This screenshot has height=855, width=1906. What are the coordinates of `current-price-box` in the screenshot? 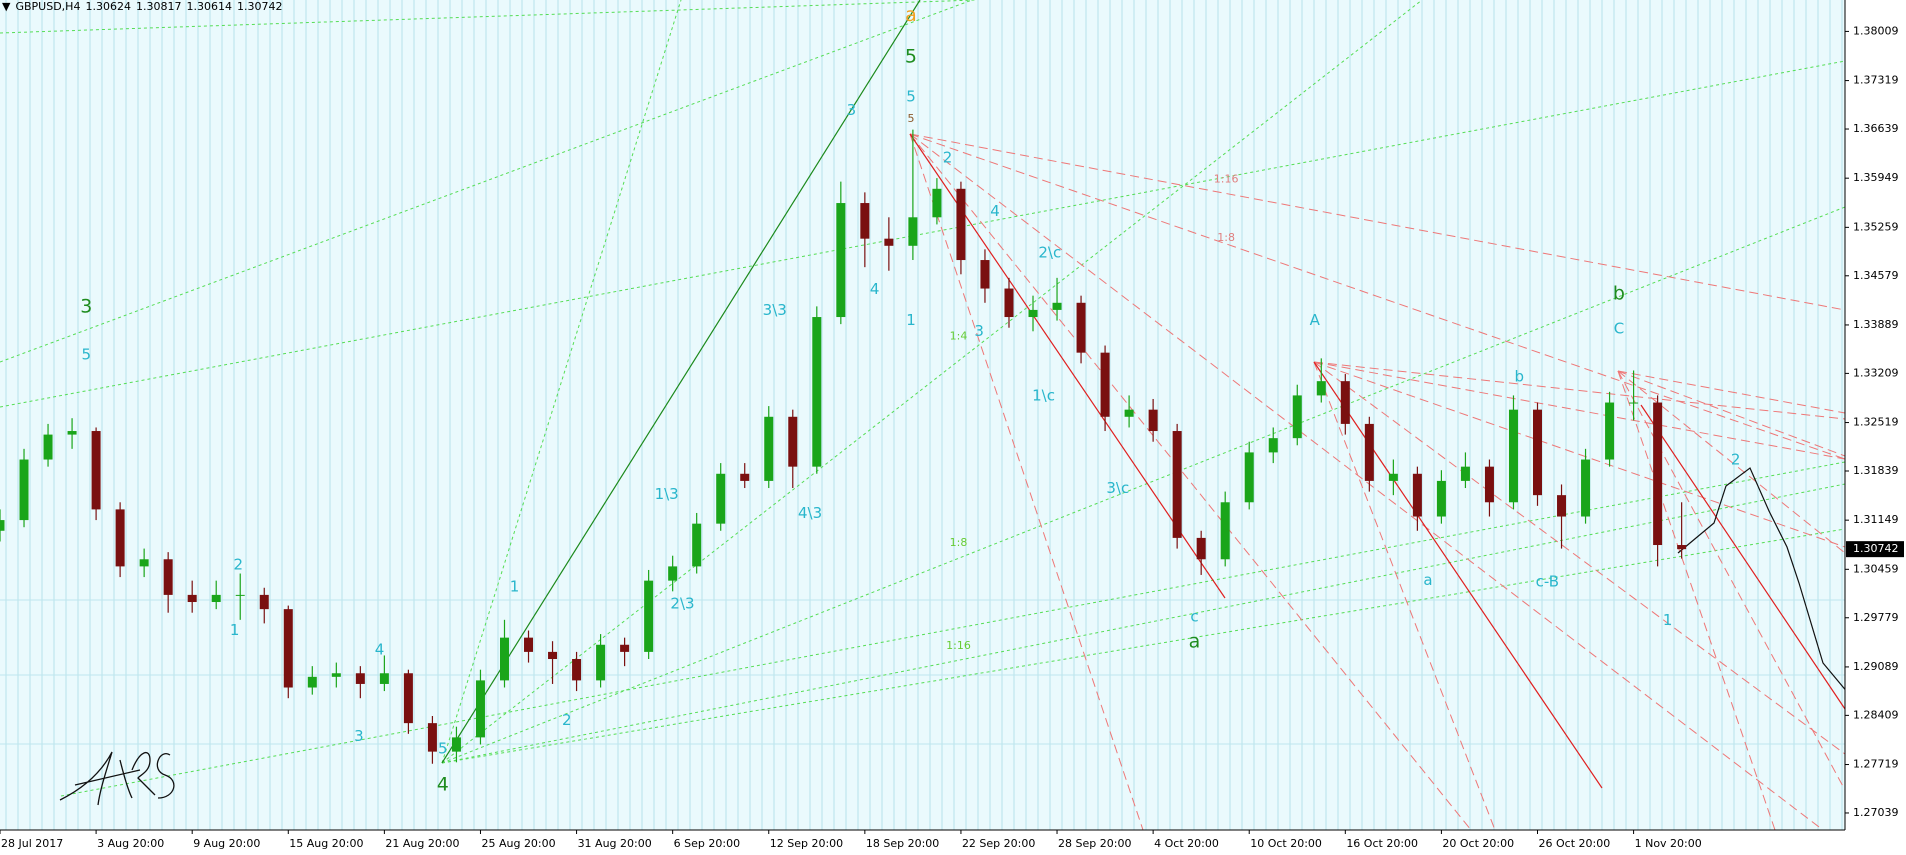 It's located at (1875, 549).